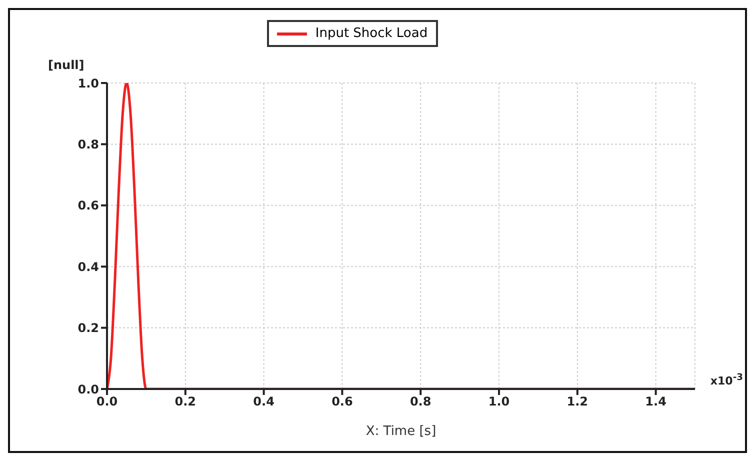 The image size is (755, 459). I want to click on x-tick-label: 0.2, so click(185, 401).